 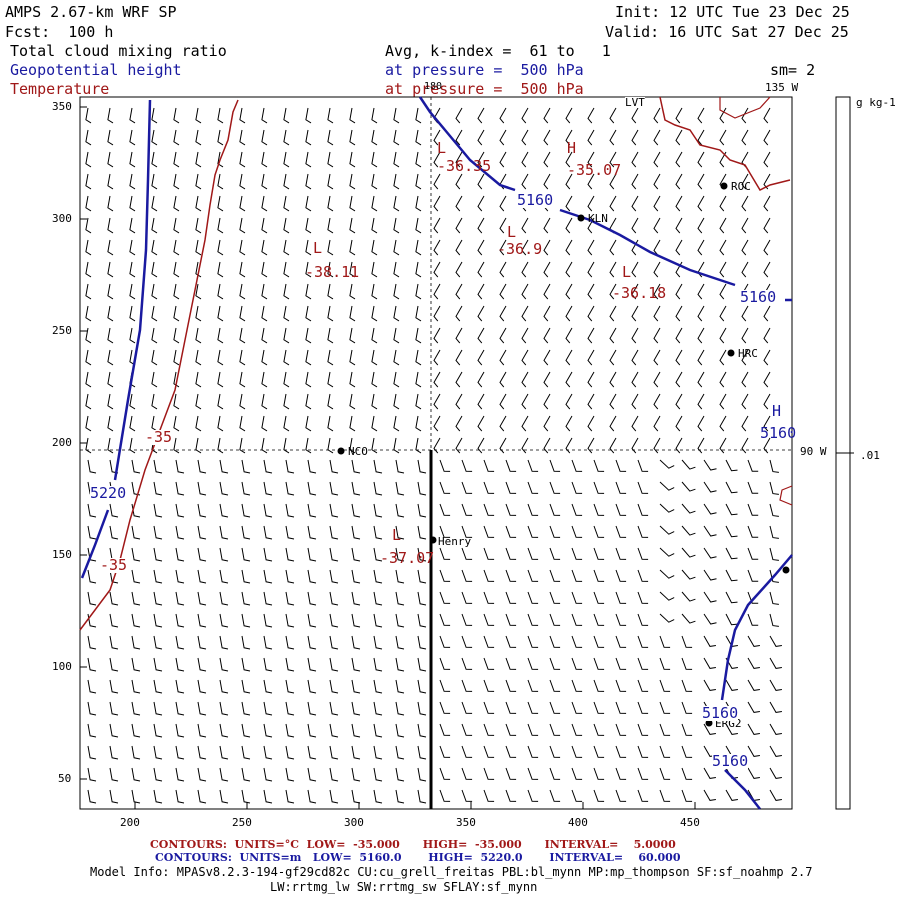 I want to click on field-cloud: Total cloud mixing ratio, so click(x=118, y=51).